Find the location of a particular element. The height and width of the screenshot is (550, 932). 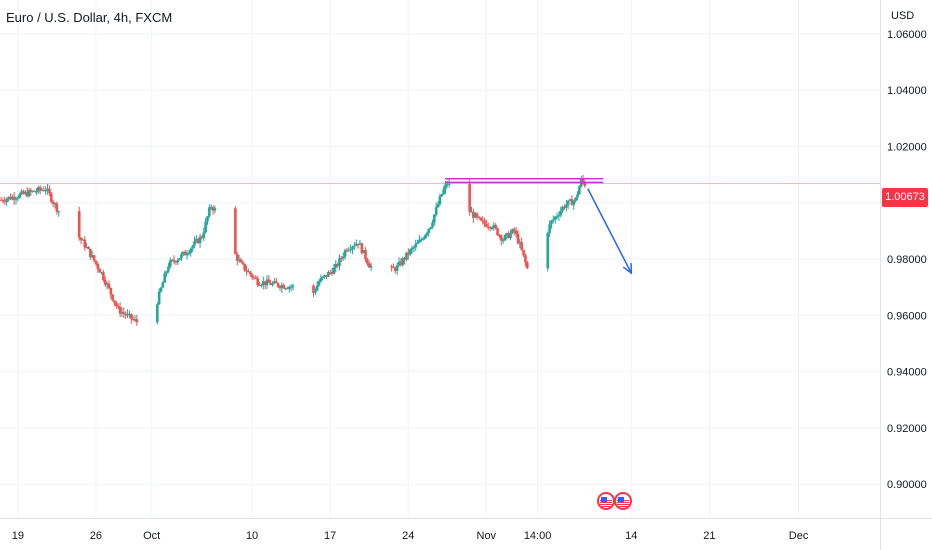

symbol-title: Euro / U.S. Dollar, 4h, FXCM is located at coordinates (89, 17).